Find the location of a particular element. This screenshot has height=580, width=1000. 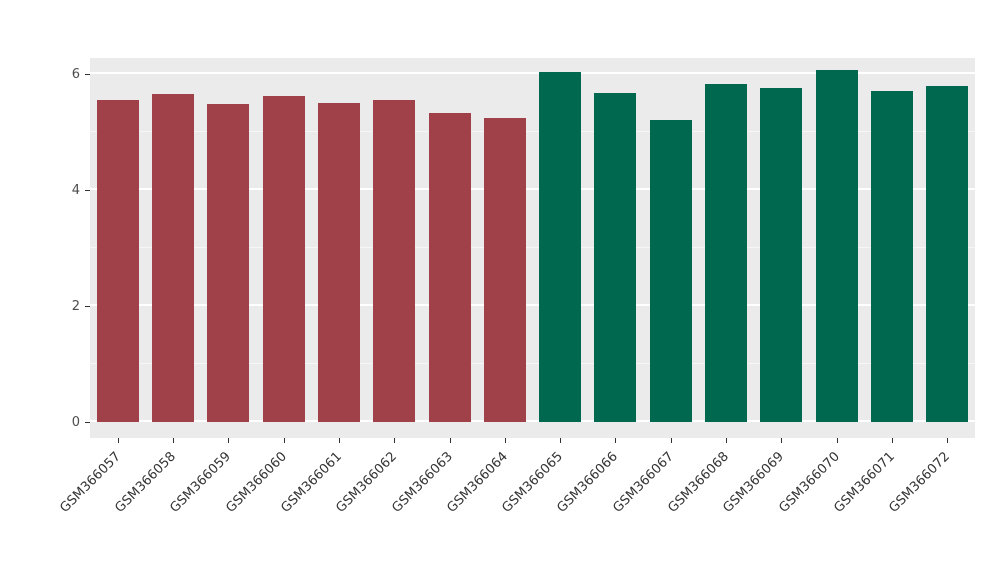

x-tick-label: GSM366062 is located at coordinates (366, 482).